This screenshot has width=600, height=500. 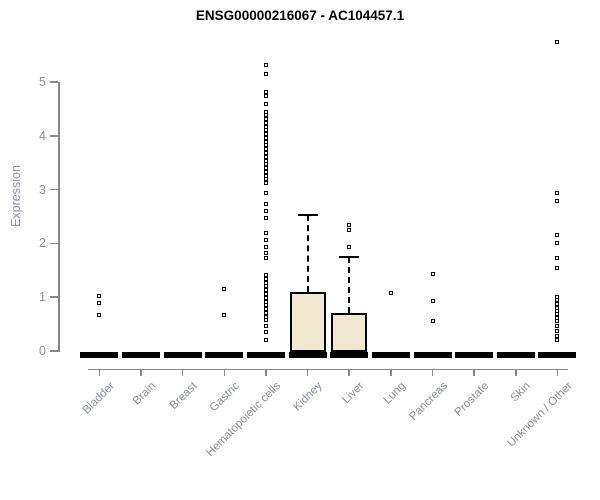 I want to click on y-tick-label: 4, so click(x=42, y=135).